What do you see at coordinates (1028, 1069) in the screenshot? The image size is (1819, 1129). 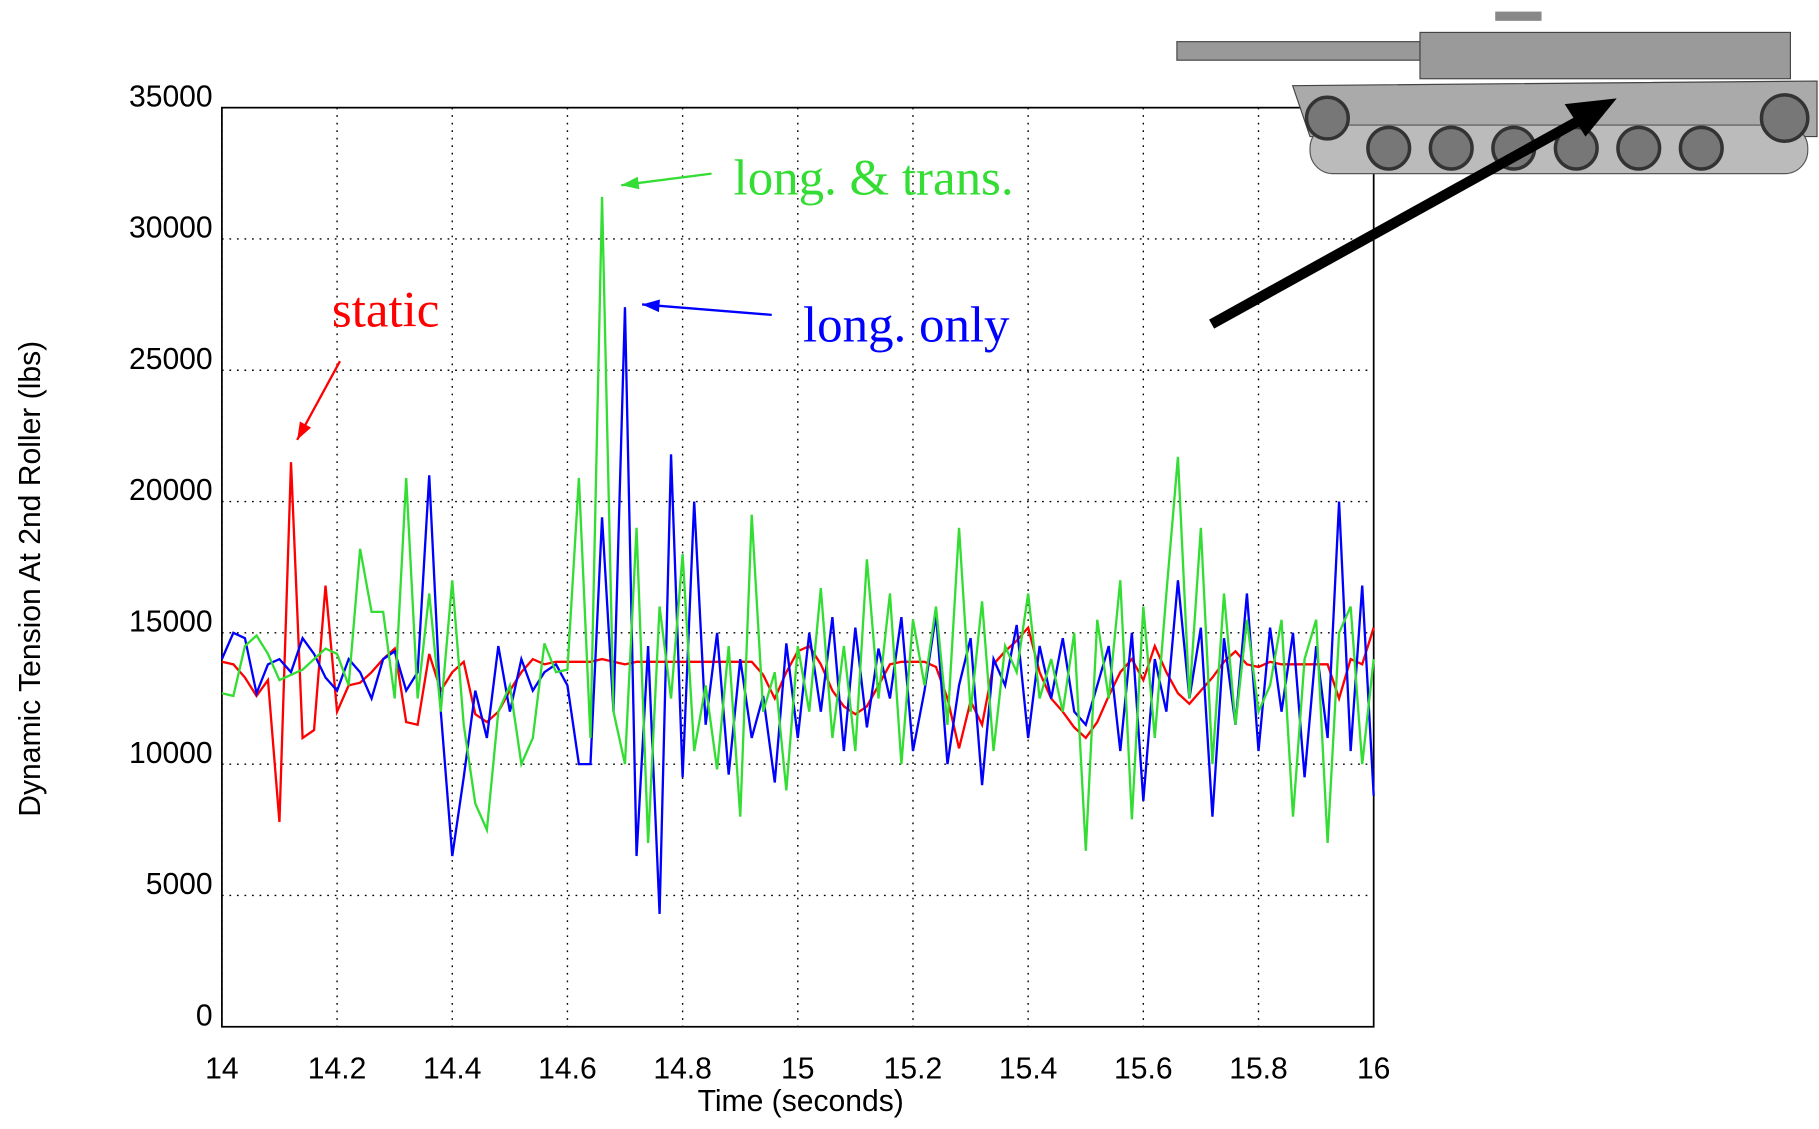 I see `x-tick-label: 15.4` at bounding box center [1028, 1069].